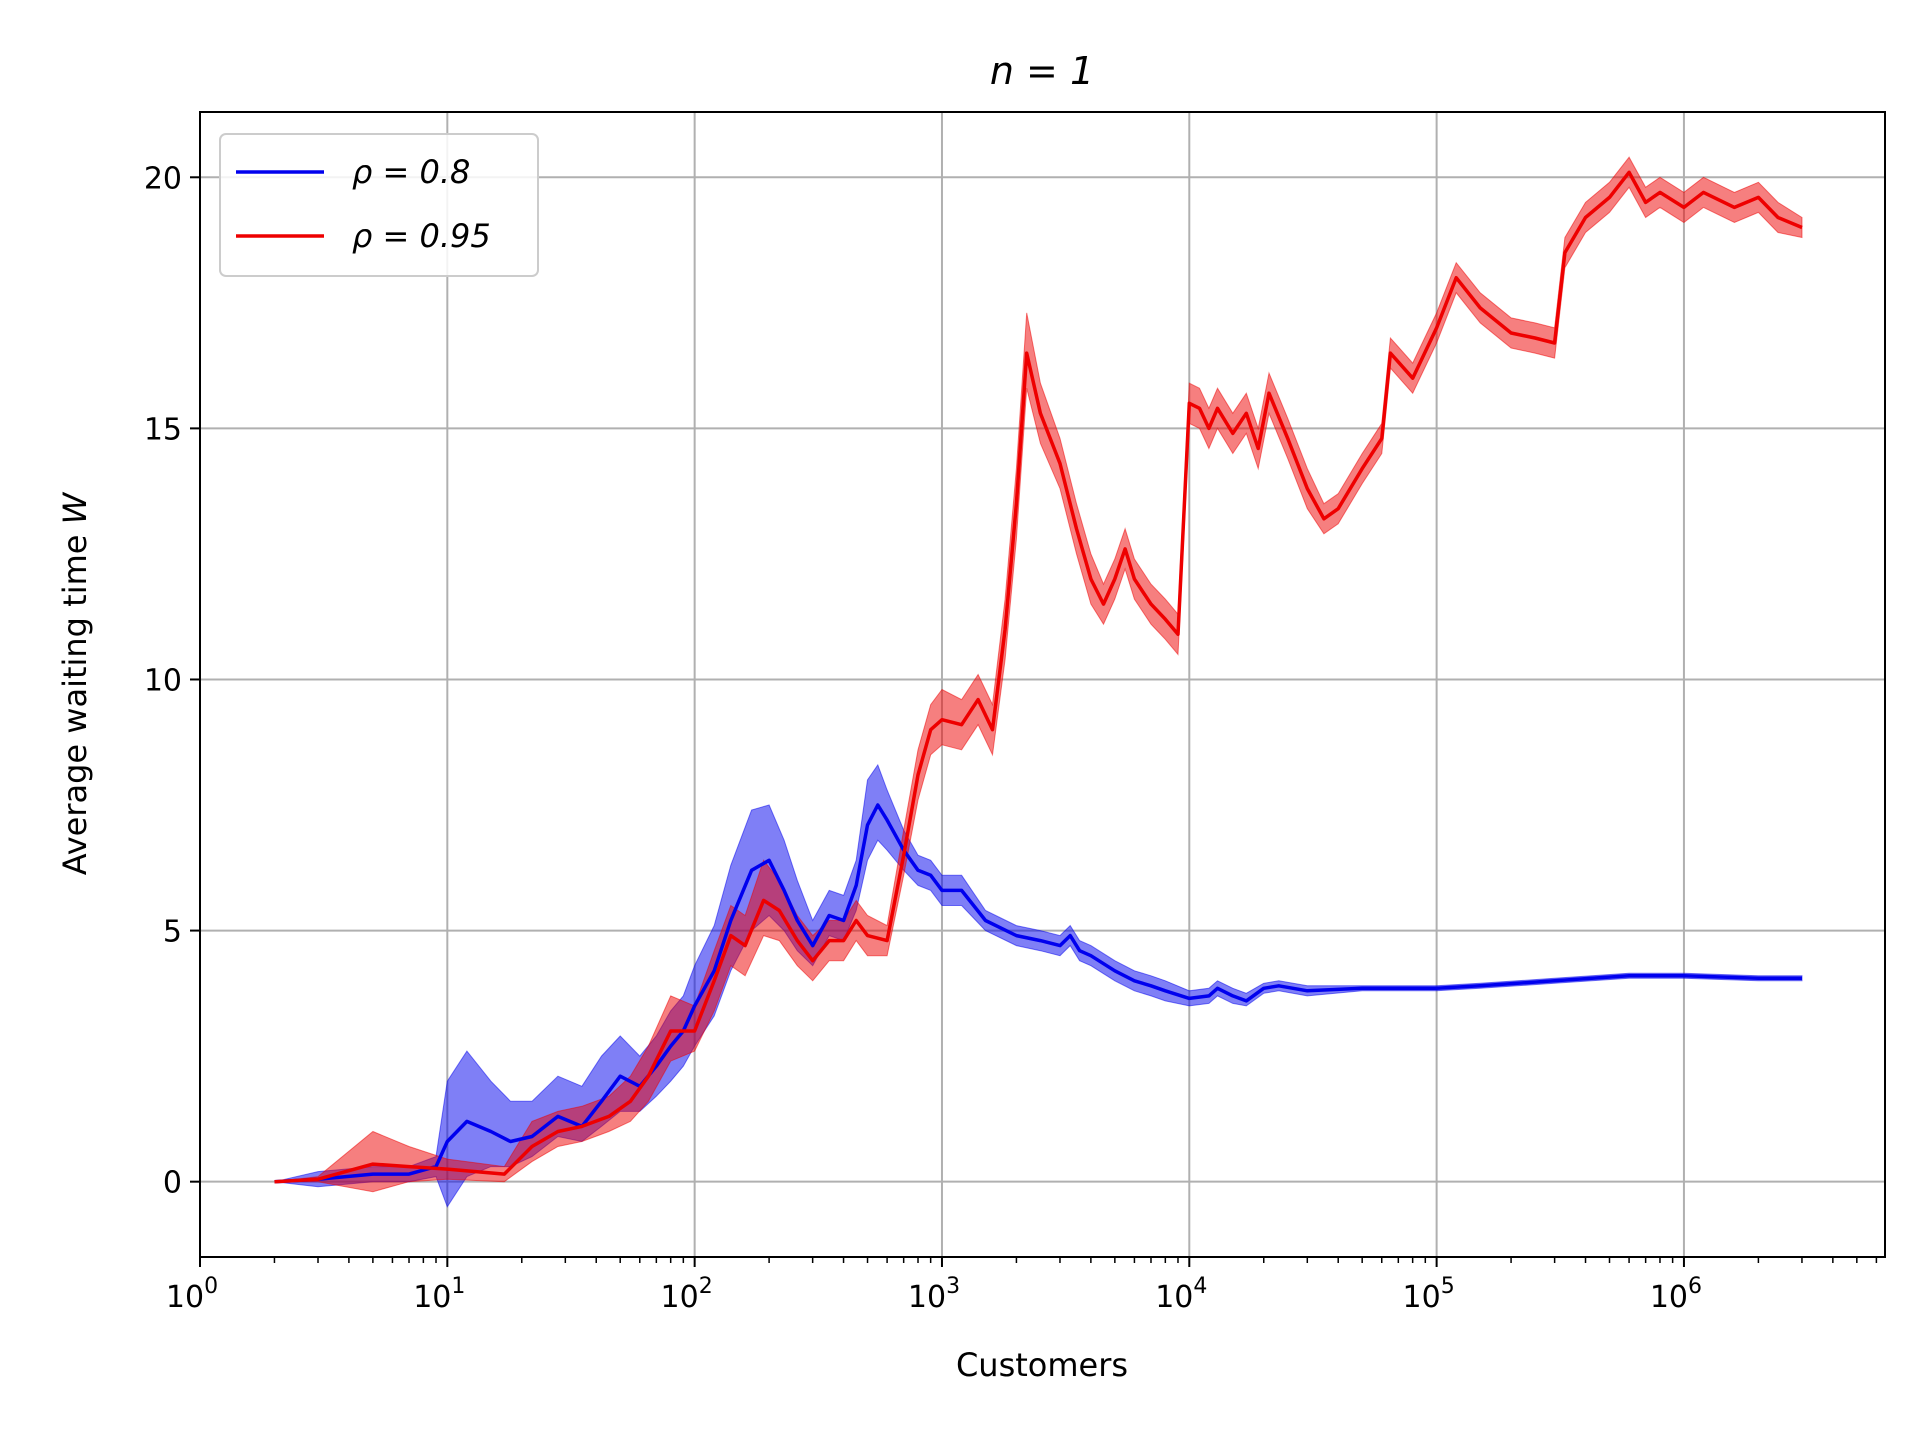  What do you see at coordinates (172, 932) in the screenshot?
I see `y-tick-label: 5` at bounding box center [172, 932].